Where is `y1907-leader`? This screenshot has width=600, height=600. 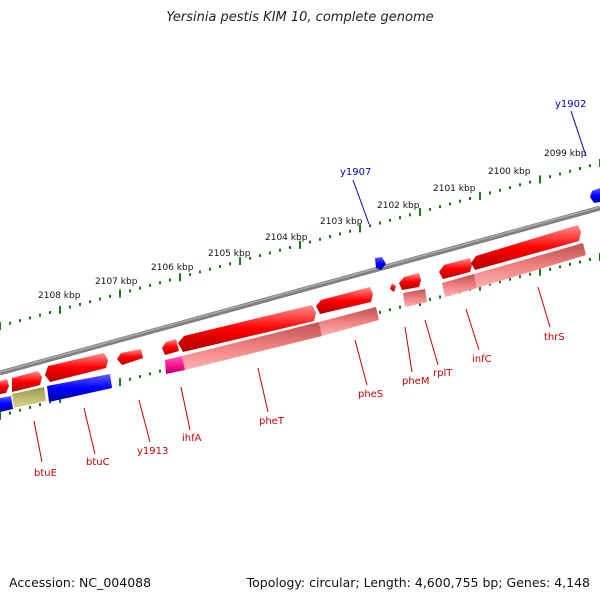
y1907-leader is located at coordinates (361, 202).